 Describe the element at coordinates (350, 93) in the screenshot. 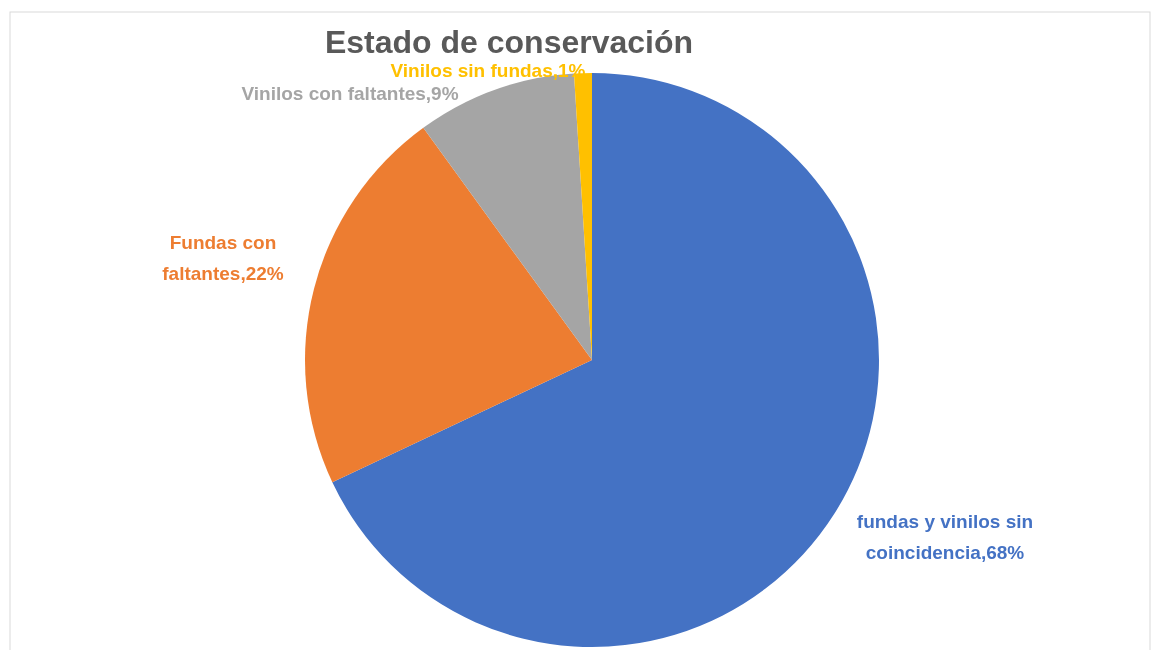

I see `slice-label: Vinilos con faltantes,9%` at that location.